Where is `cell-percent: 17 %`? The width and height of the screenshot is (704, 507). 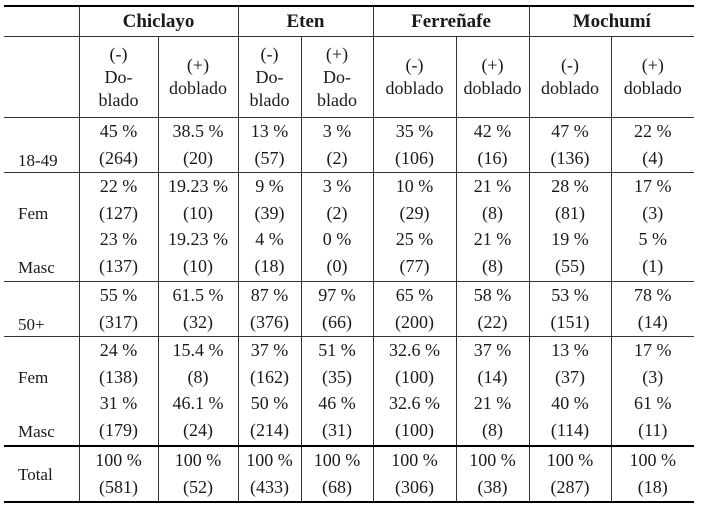
cell-percent: 17 % is located at coordinates (653, 186).